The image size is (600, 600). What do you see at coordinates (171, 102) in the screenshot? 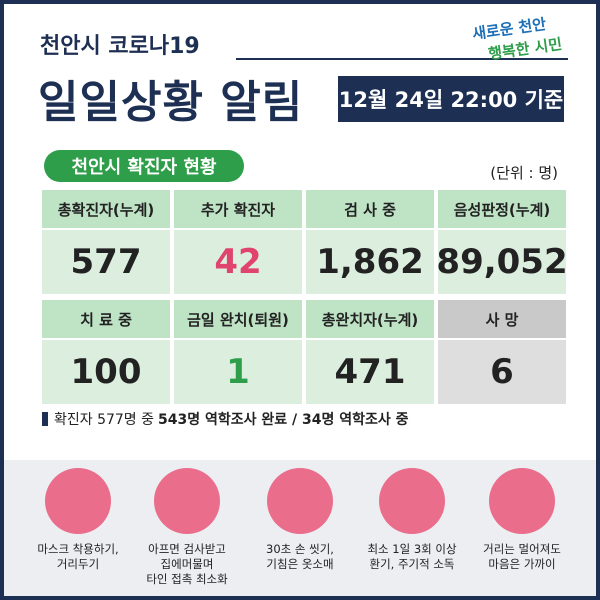
I see `main-title: 일일상황 알림` at bounding box center [171, 102].